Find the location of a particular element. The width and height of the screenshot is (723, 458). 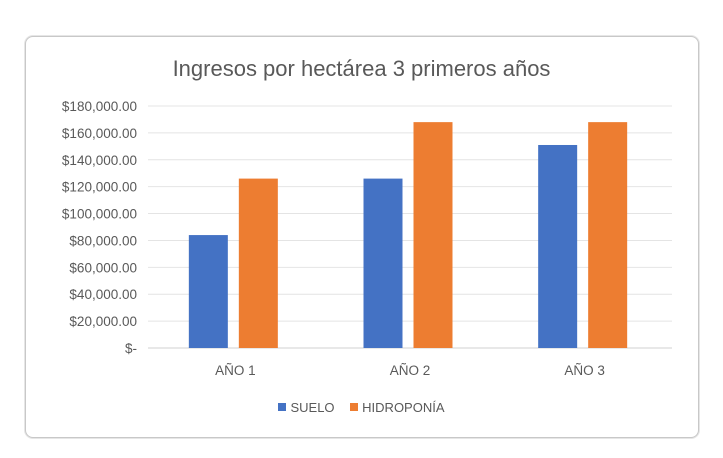

y-tick-label: $140,000.00 is located at coordinates (99, 160).